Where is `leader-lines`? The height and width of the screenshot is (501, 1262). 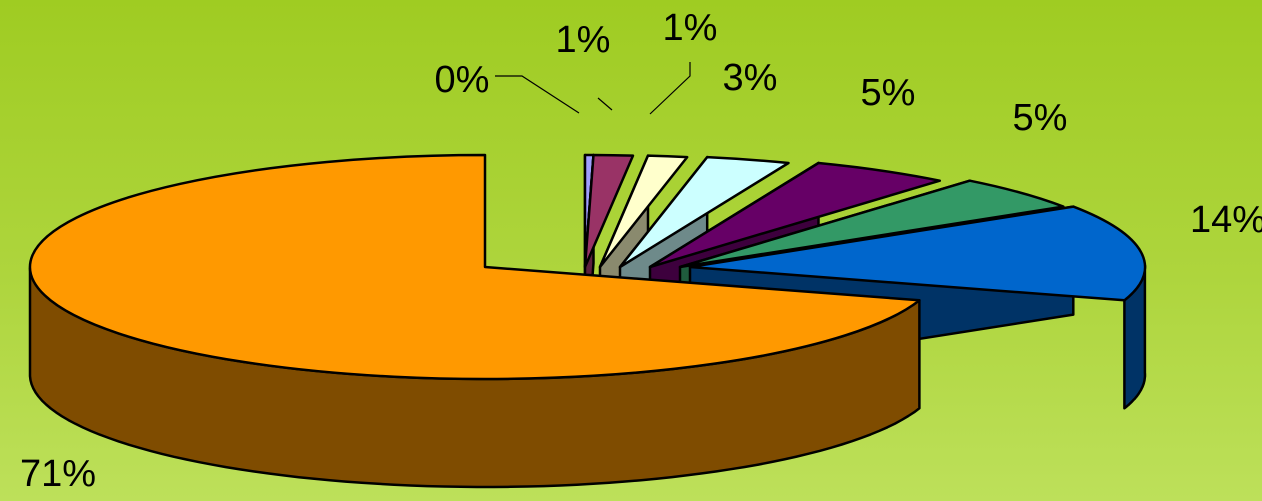 leader-lines is located at coordinates (593, 88).